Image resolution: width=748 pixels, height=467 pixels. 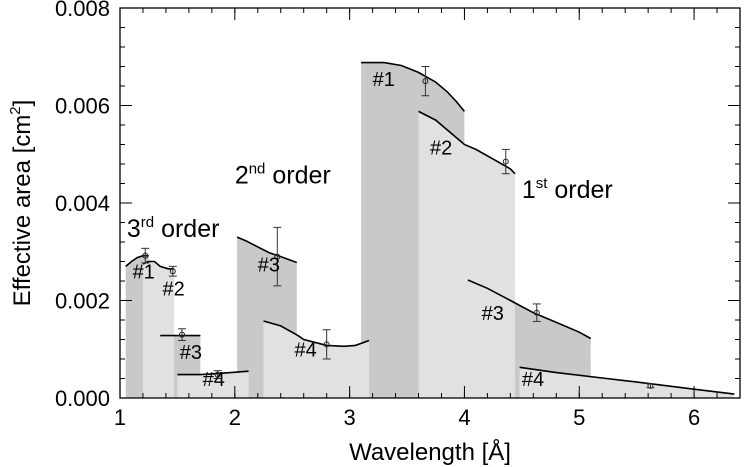 I want to click on error-bar-order3-n1, so click(x=145, y=255).